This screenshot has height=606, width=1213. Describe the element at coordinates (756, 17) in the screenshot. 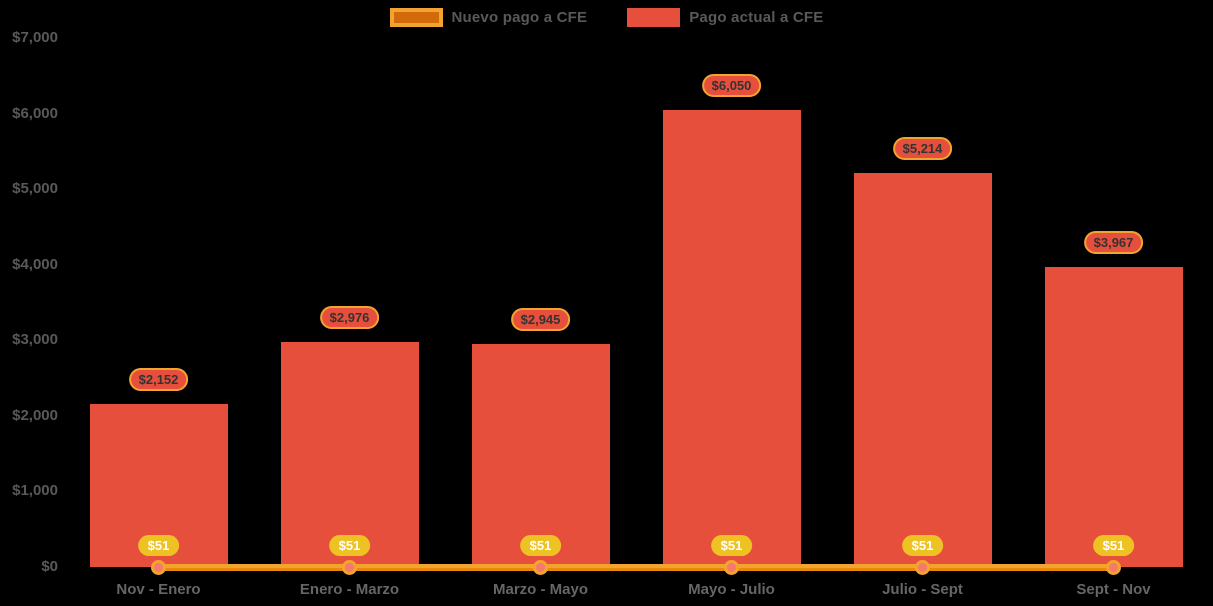

I see `legend-label-pago-actual: Pago actual a CFE` at that location.